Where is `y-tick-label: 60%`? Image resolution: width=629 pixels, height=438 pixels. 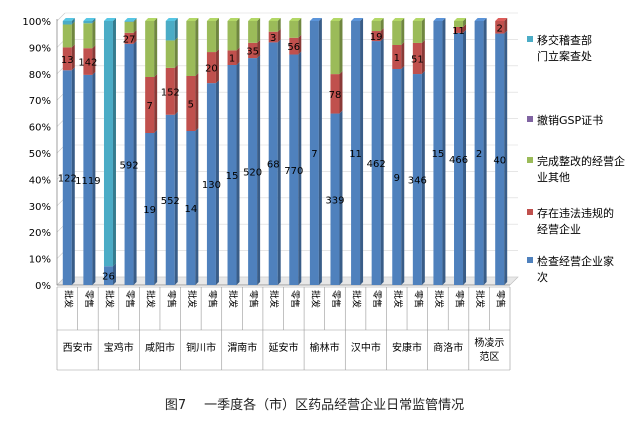 y-tick-label: 60% is located at coordinates (40, 128).